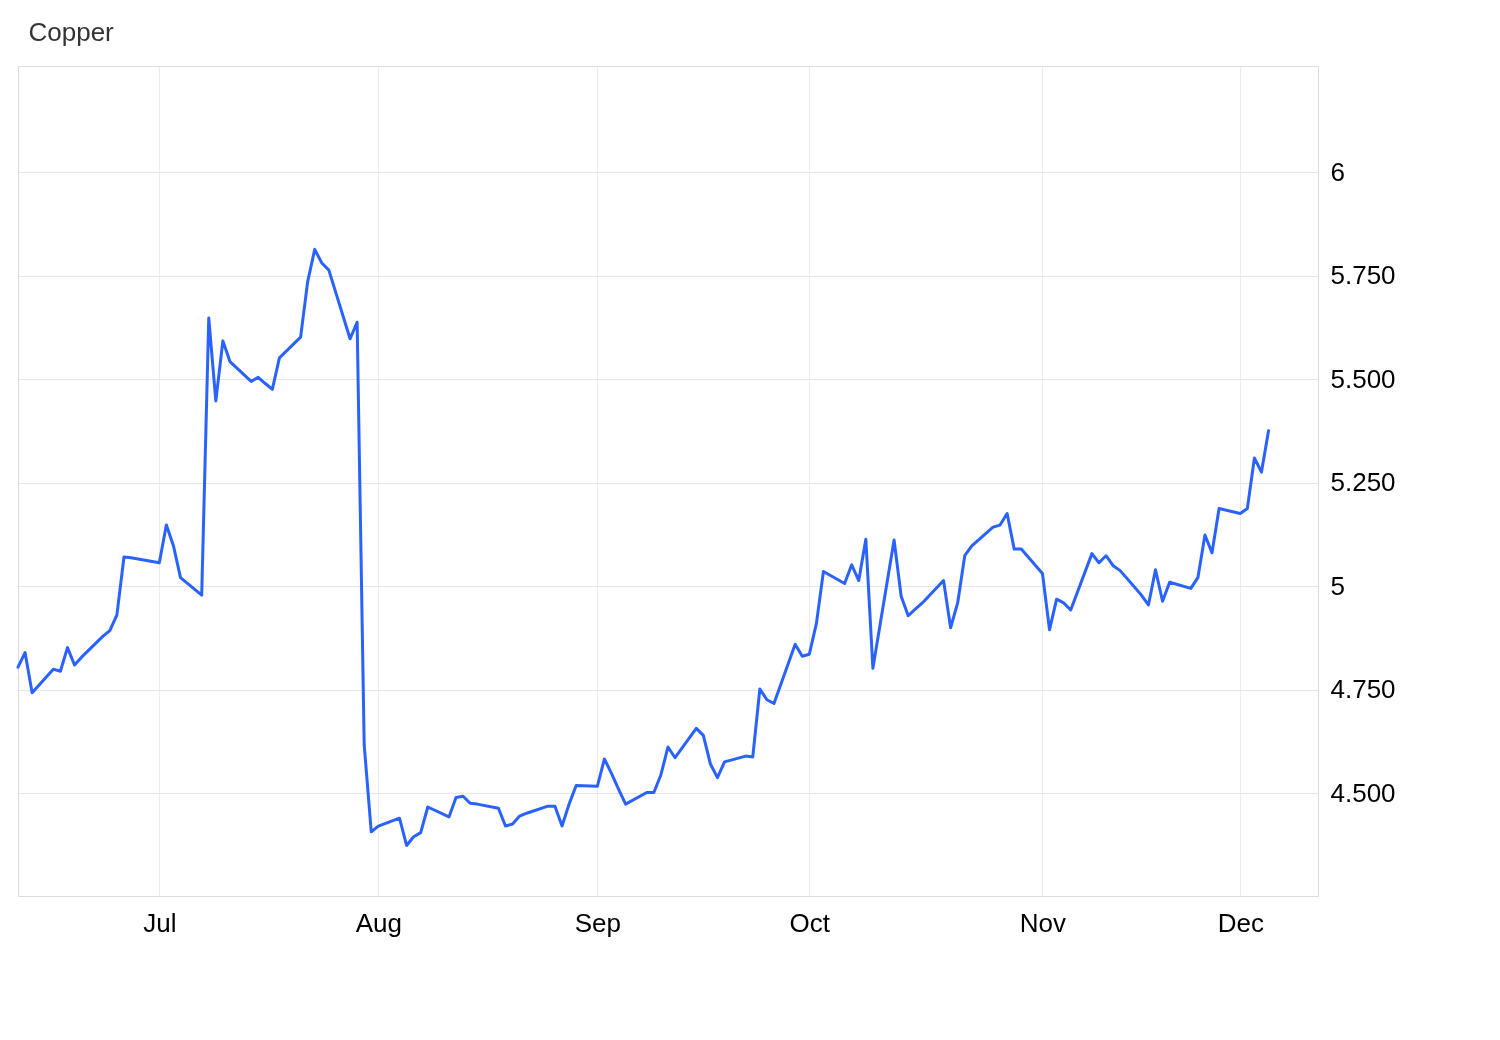  What do you see at coordinates (597, 922) in the screenshot?
I see `x-tick-label: Sep` at bounding box center [597, 922].